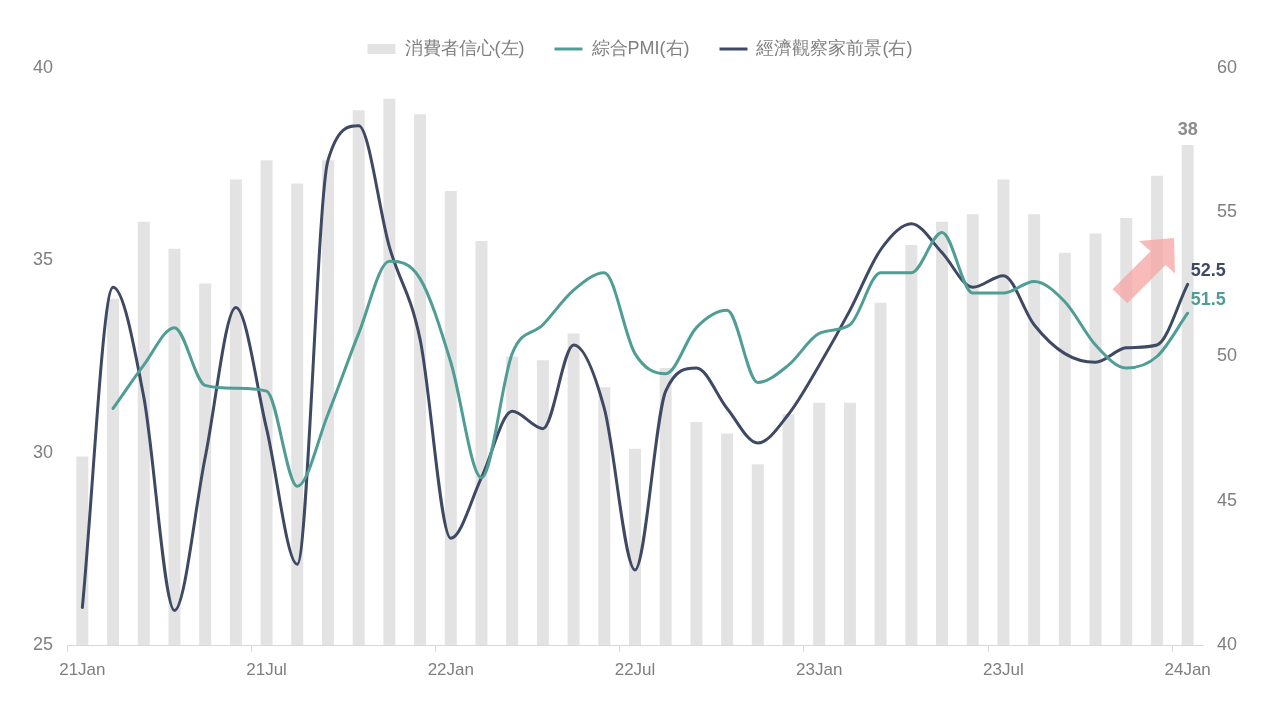 The width and height of the screenshot is (1280, 720). Describe the element at coordinates (1227, 66) in the screenshot. I see `y2-tick-label: 60` at that location.